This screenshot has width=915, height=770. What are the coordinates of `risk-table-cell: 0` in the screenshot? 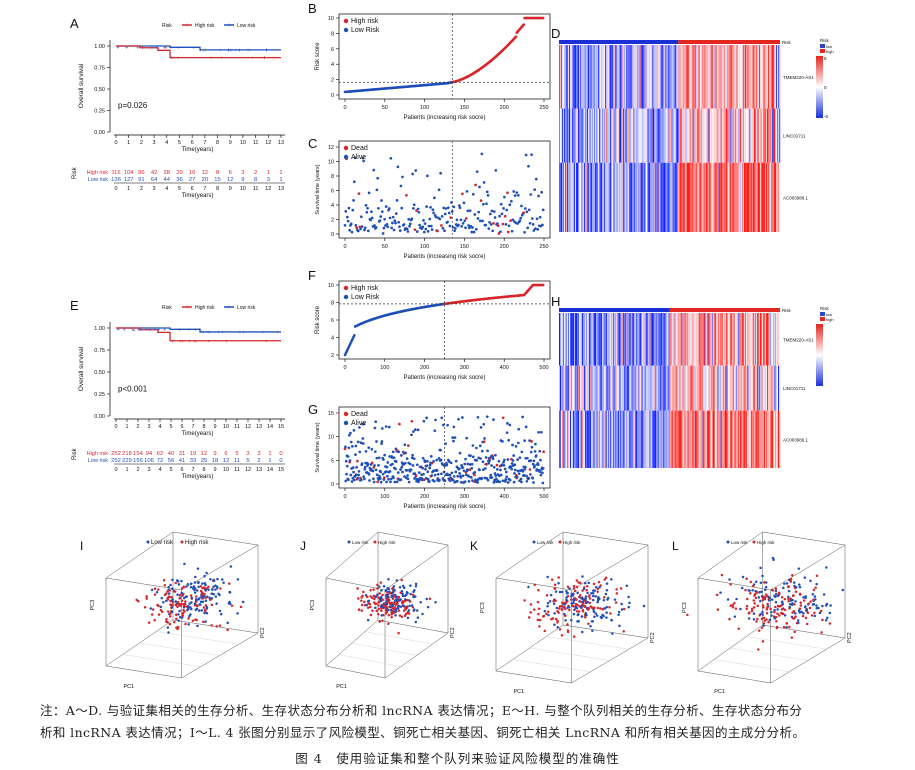 It's located at (280, 454).